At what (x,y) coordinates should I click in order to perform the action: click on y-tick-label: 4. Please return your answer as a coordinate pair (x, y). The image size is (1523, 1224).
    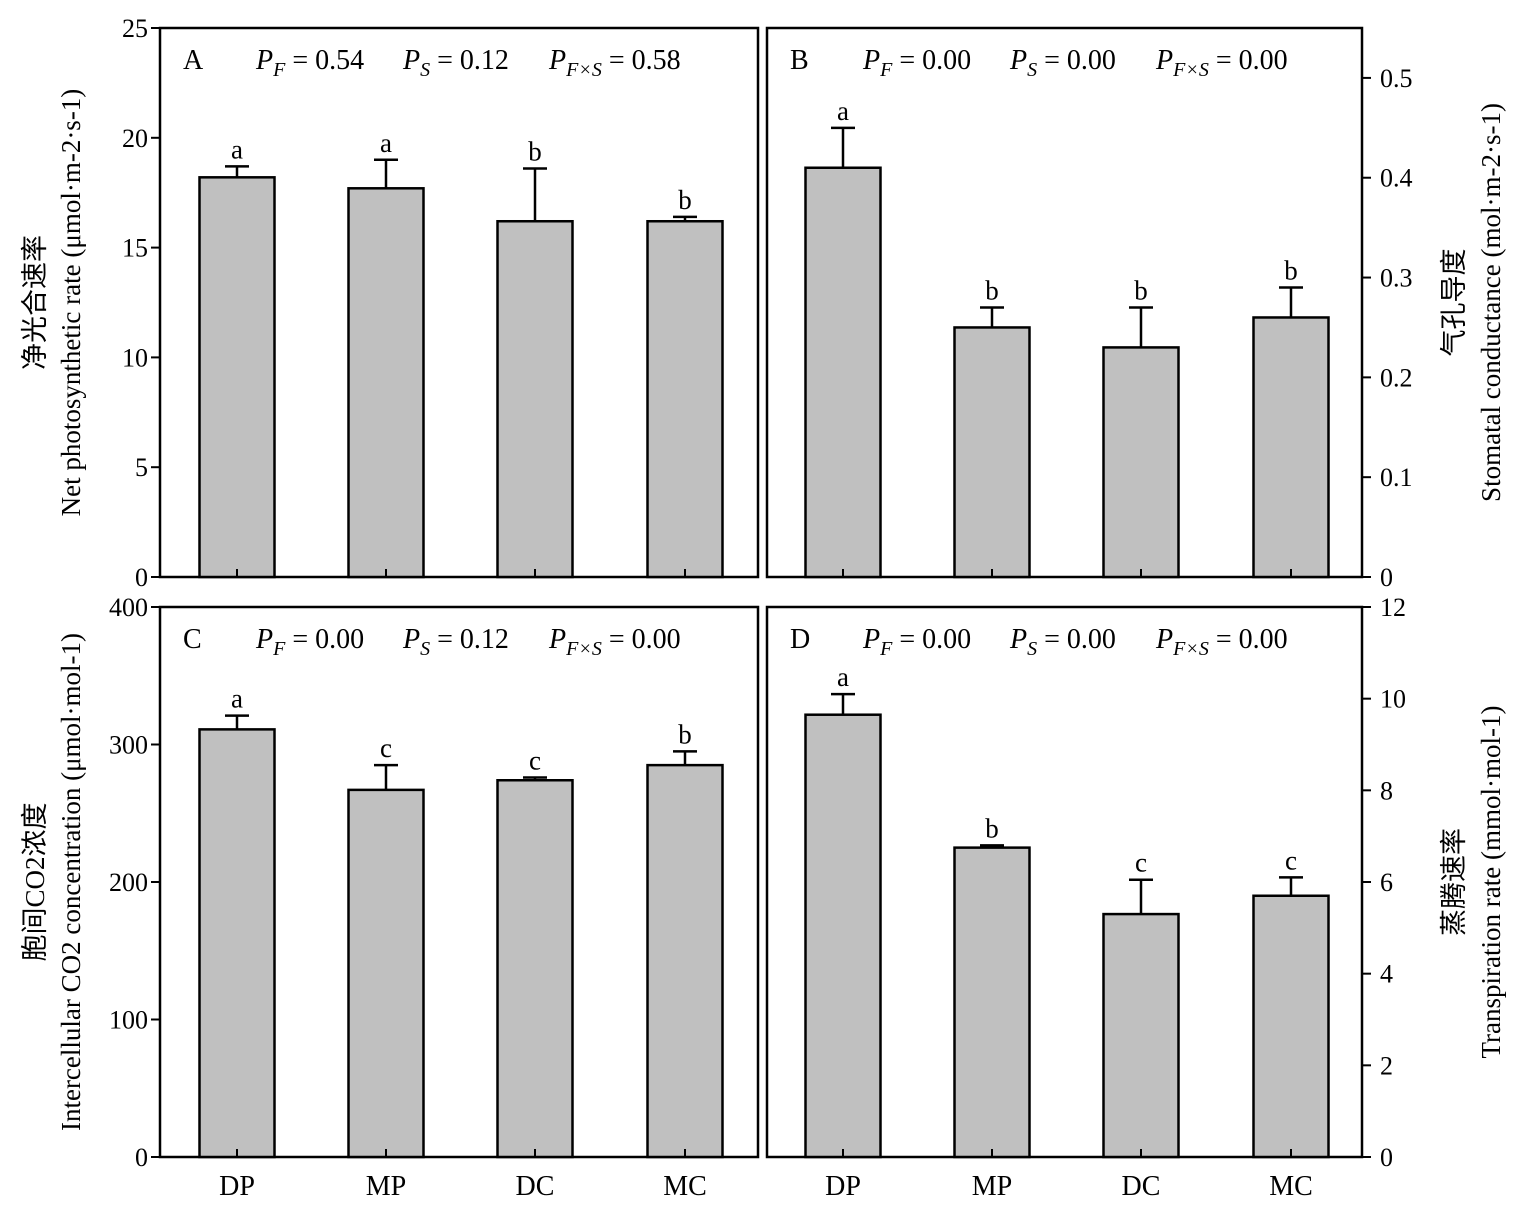
    Looking at the image, I should click on (1386, 974).